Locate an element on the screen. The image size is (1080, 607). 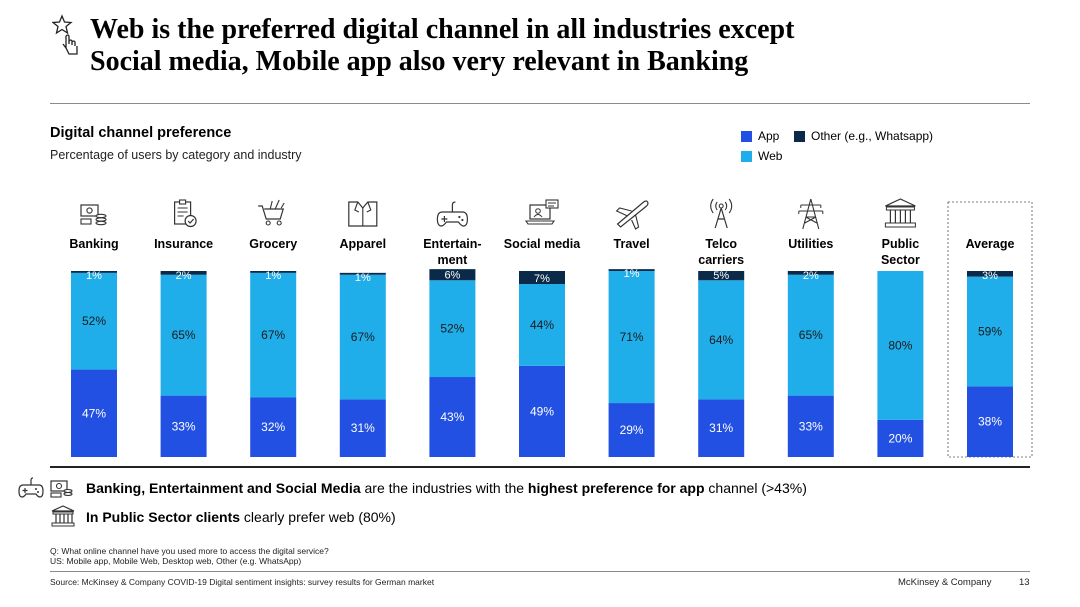
category-label-social-media: Social media is located at coordinates (542, 244).